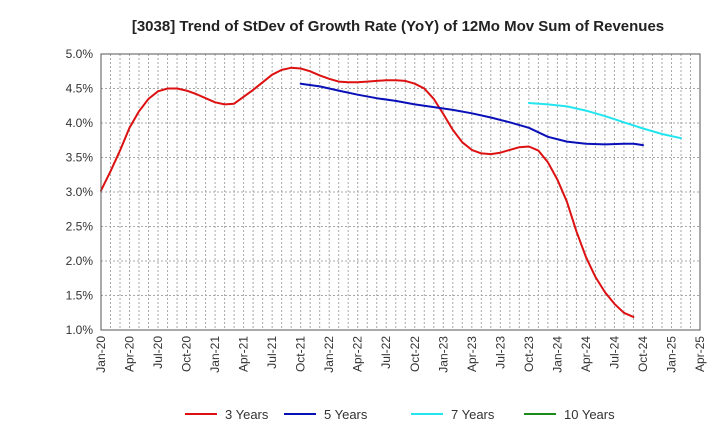 This screenshot has height=440, width=720. I want to click on x-tick-label: Jul-23, so click(500, 352).